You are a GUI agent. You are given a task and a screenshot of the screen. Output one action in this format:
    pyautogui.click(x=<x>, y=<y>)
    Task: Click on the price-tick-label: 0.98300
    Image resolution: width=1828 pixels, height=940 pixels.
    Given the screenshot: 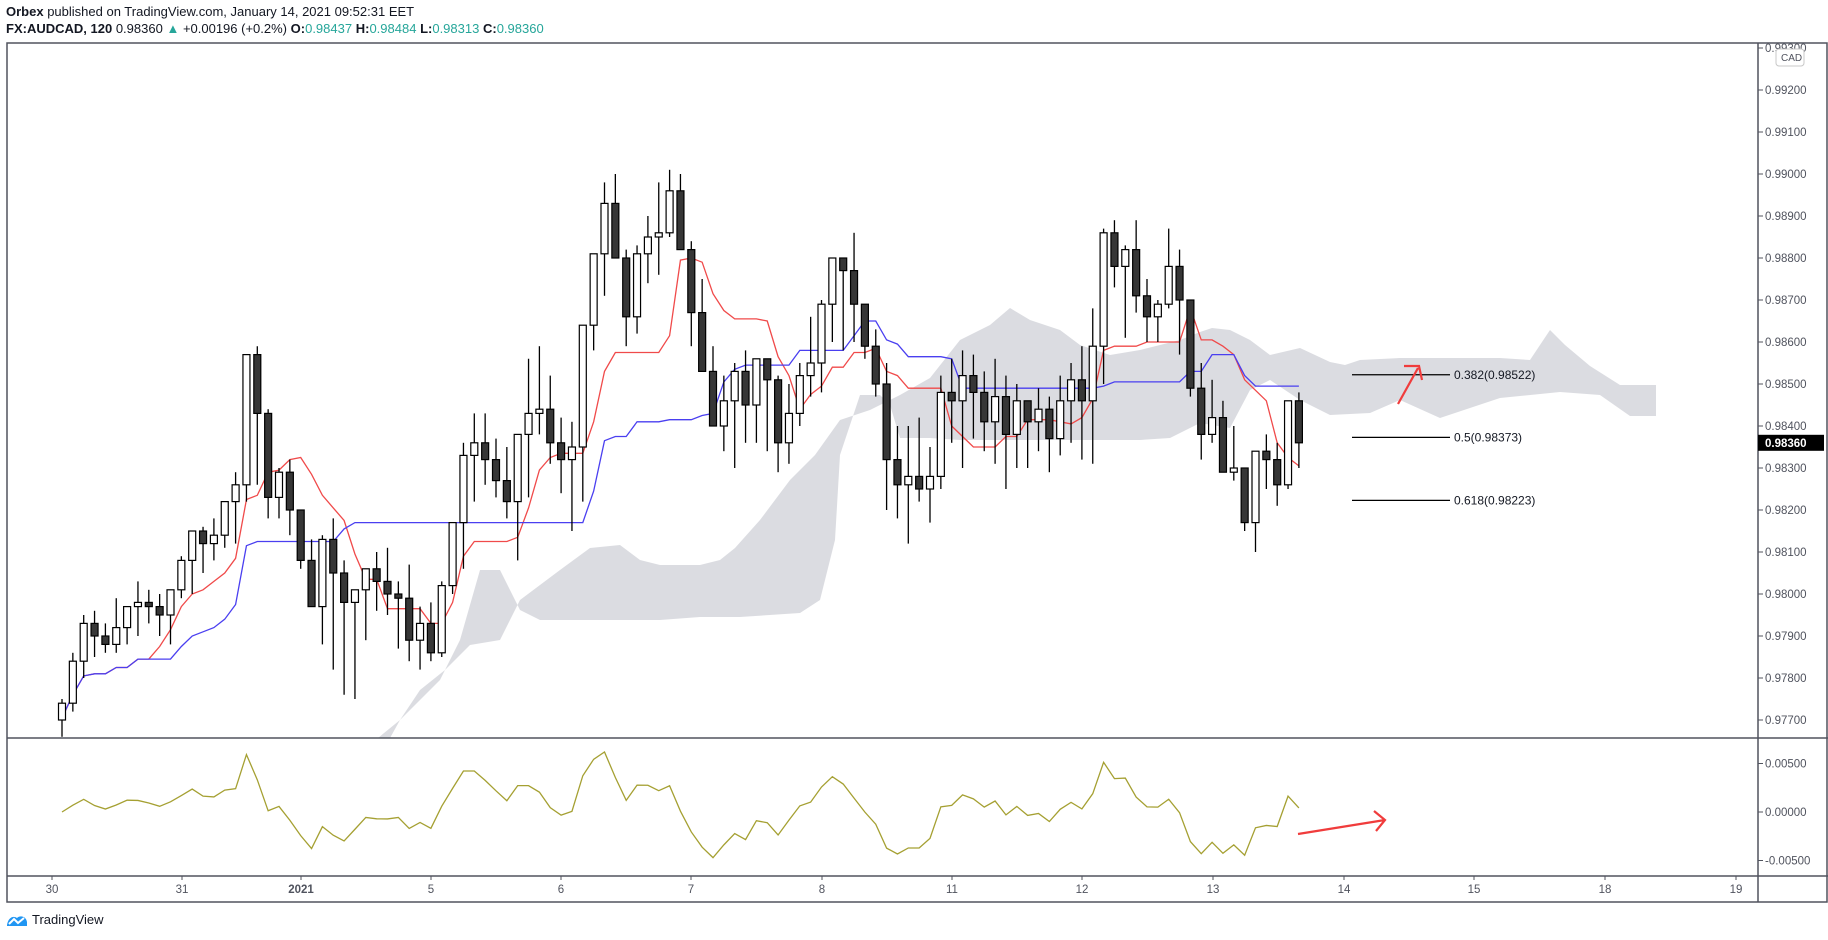 What is the action you would take?
    pyautogui.click(x=1786, y=469)
    